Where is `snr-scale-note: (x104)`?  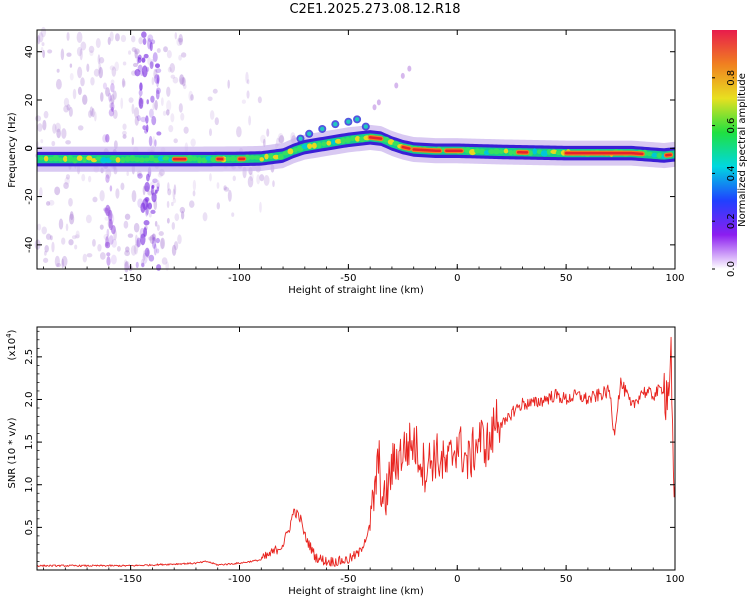
snr-scale-note: (x104) is located at coordinates (11, 344).